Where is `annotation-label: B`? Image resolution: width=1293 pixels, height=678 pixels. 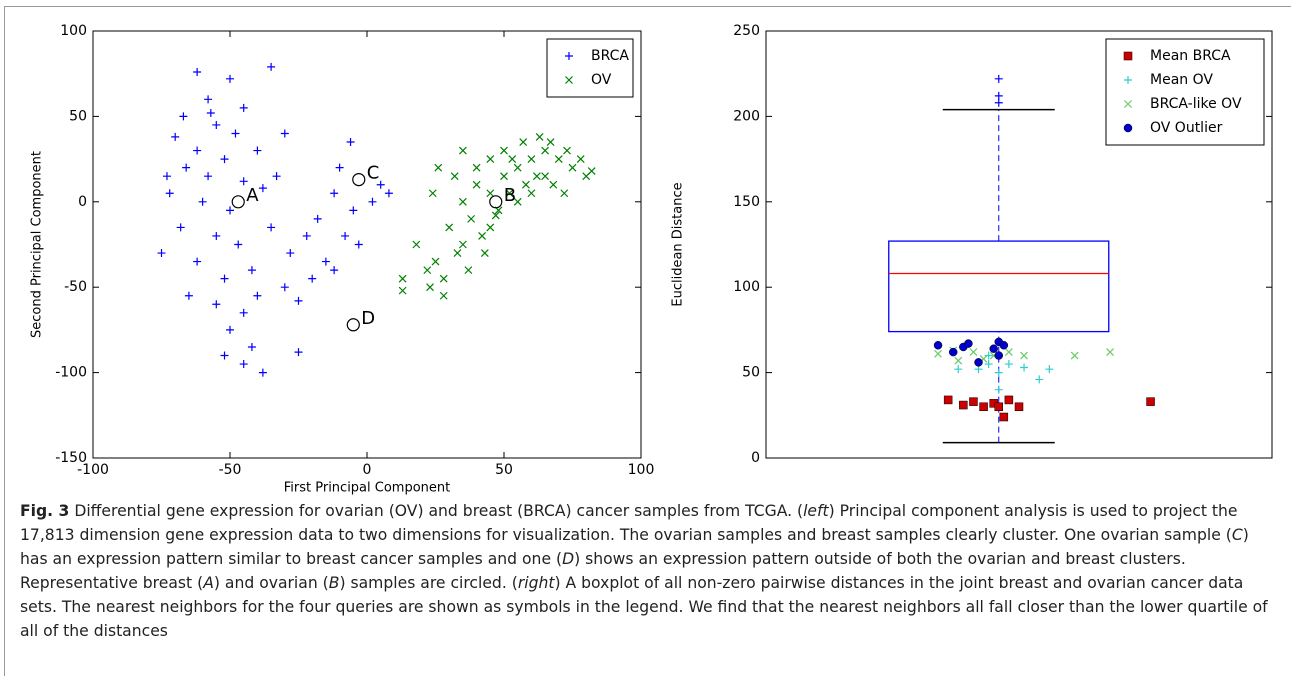
annotation-label: B is located at coordinates (510, 195).